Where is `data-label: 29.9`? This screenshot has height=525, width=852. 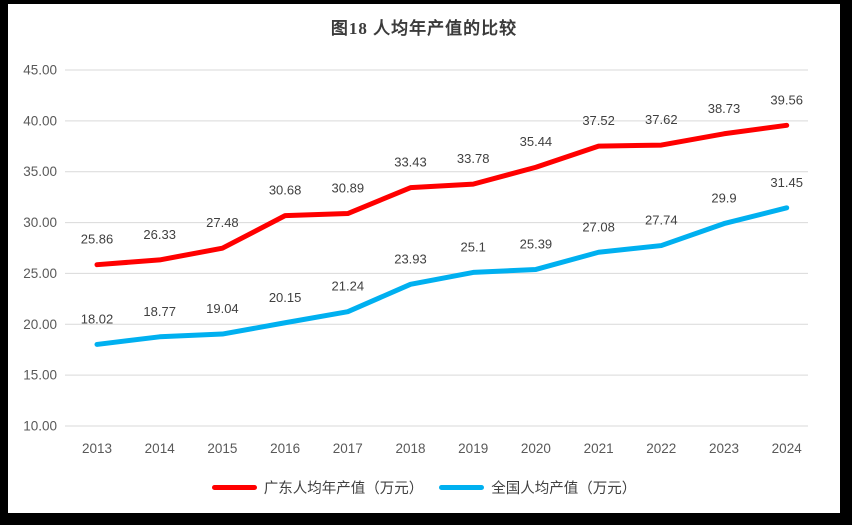
data-label: 29.9 is located at coordinates (723, 198).